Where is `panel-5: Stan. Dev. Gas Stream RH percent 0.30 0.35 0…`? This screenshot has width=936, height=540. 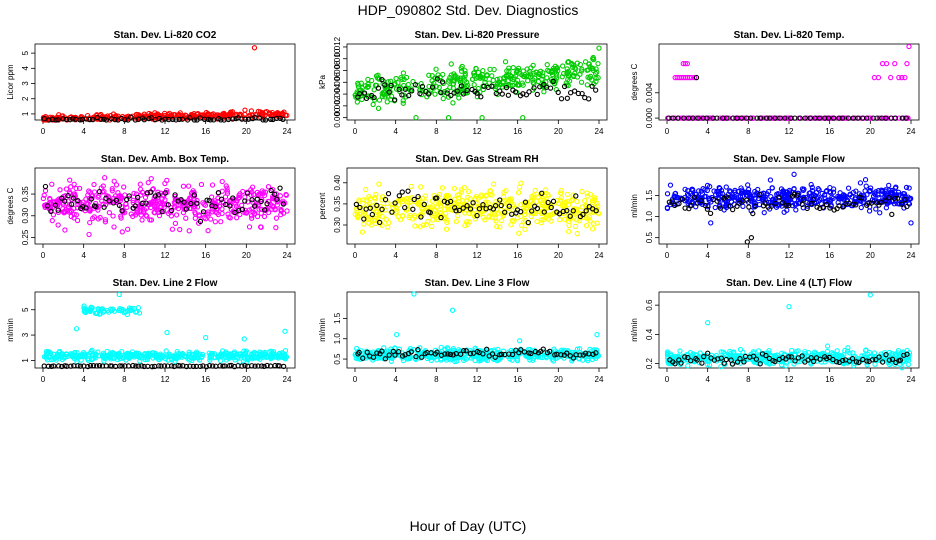
panel-5: Stan. Dev. Gas Stream RH percent 0.30 0.35 0… is located at coordinates (463, 207).